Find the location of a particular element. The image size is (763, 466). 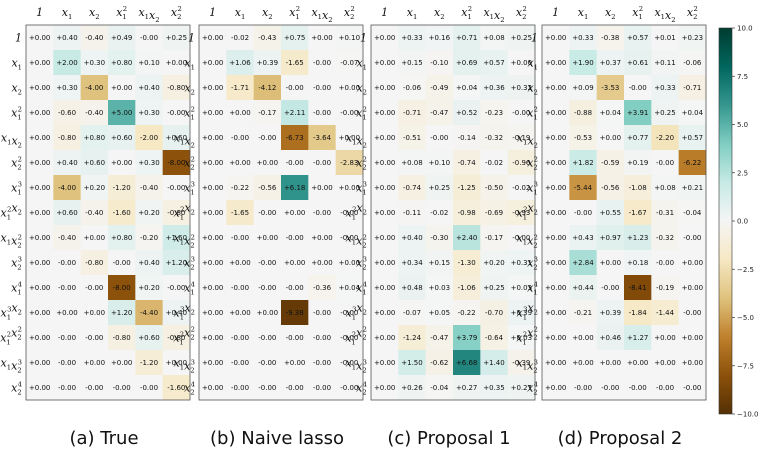

colorbar-tick-label: −5.0 is located at coordinates (745, 318).